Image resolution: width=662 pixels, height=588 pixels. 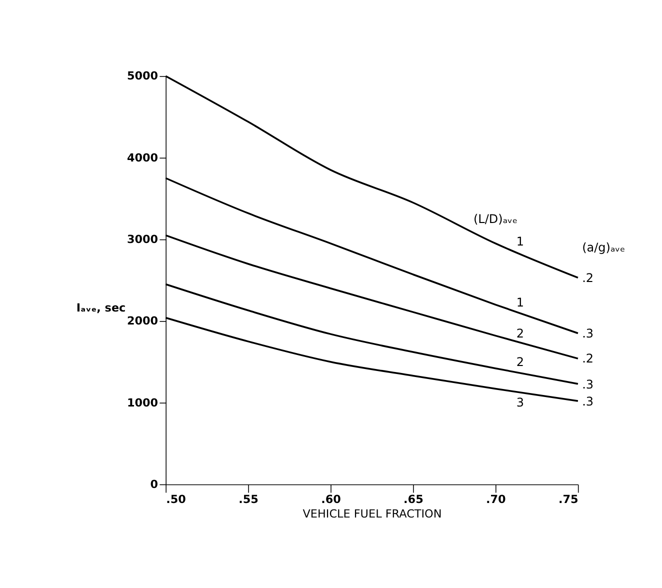 I want to click on annotation: (L/D)ₐᵥₑ, so click(x=495, y=219).